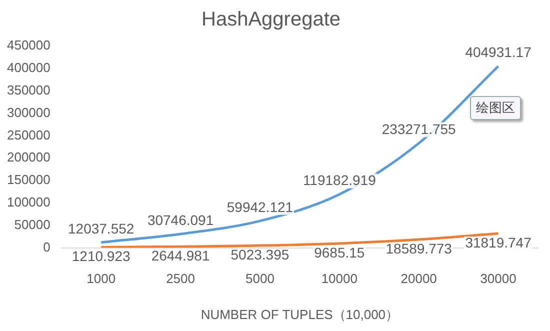  What do you see at coordinates (260, 278) in the screenshot?
I see `x-tick-label: 5000` at bounding box center [260, 278].